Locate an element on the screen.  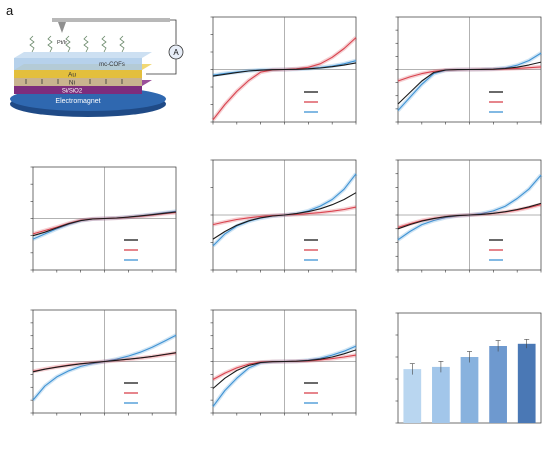
chart-panel-i is located at coordinates (468, 368).